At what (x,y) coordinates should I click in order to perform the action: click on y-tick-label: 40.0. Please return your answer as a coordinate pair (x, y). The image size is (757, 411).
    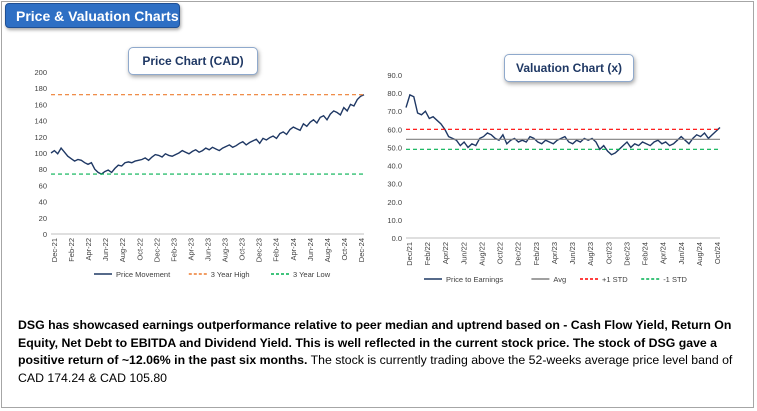
    Looking at the image, I should click on (394, 166).